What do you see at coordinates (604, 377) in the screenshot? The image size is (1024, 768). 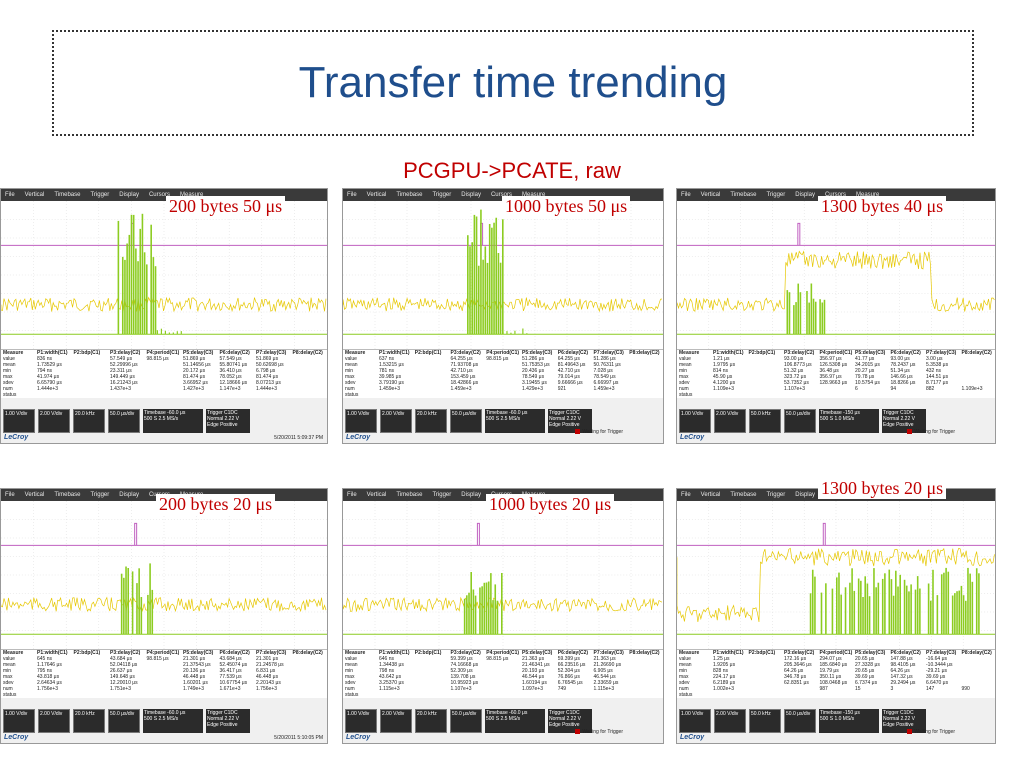 I see `measure-cell: 78.549 μs` at bounding box center [604, 377].